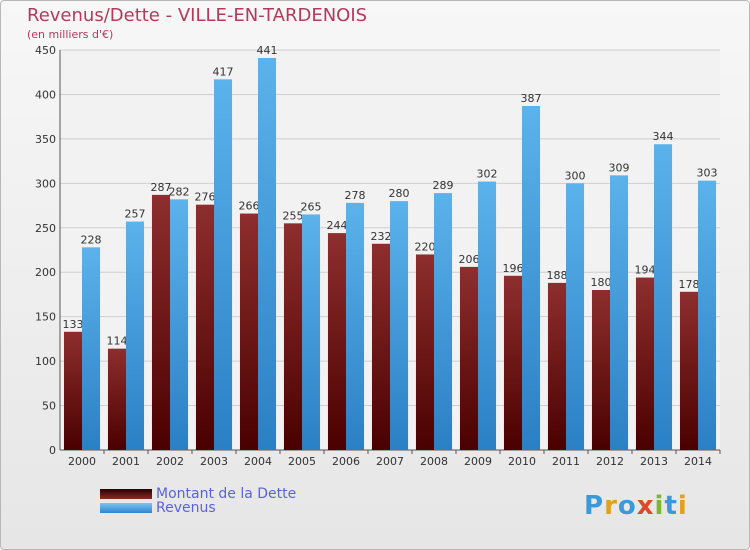  I want to click on value-label-revenus: 257, so click(135, 214).